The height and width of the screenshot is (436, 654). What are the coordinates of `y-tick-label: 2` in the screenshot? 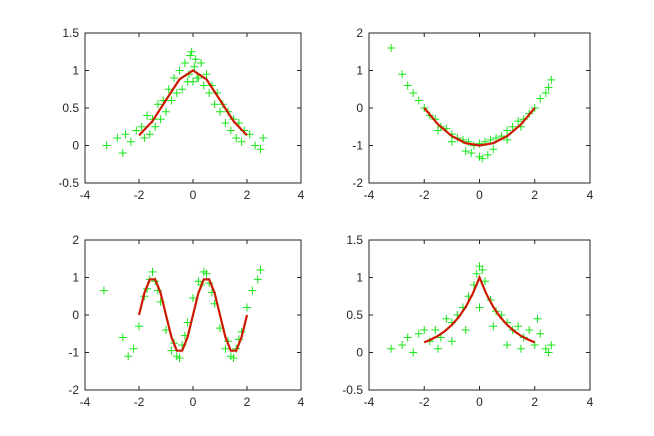 It's located at (359, 33).